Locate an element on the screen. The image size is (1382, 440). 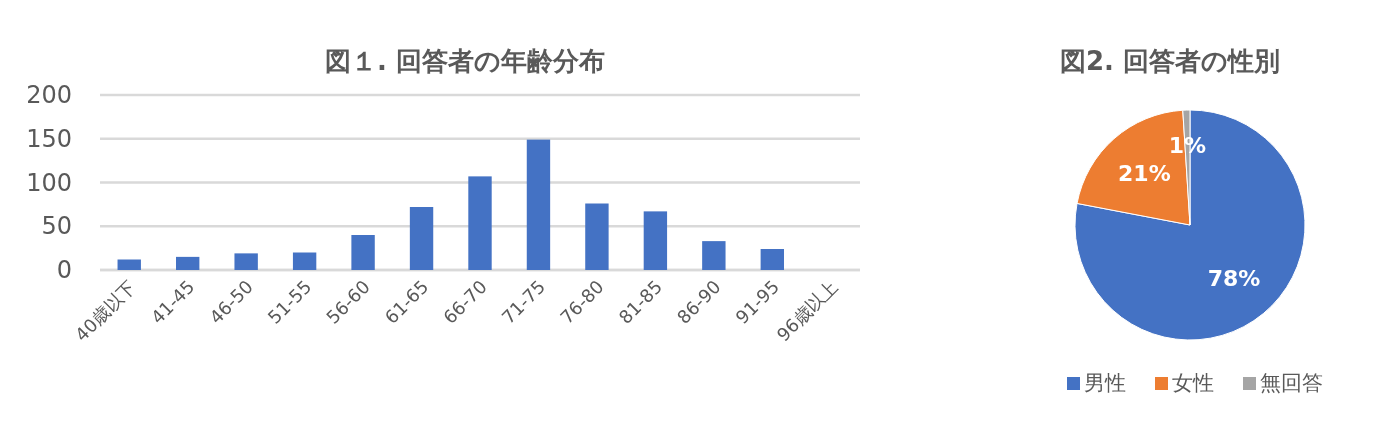
legend-label: 男性 is located at coordinates (1105, 383).